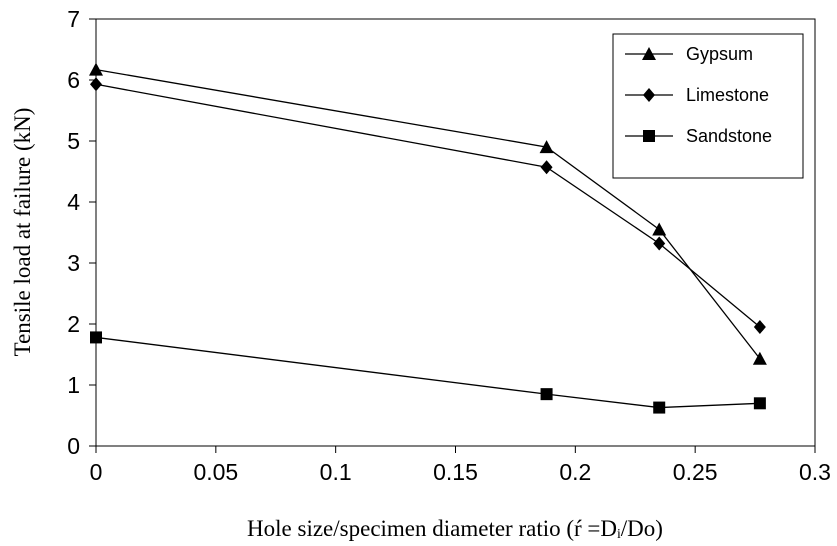 The height and width of the screenshot is (546, 837). What do you see at coordinates (575, 472) in the screenshot?
I see `x-tick-label: 0.2` at bounding box center [575, 472].